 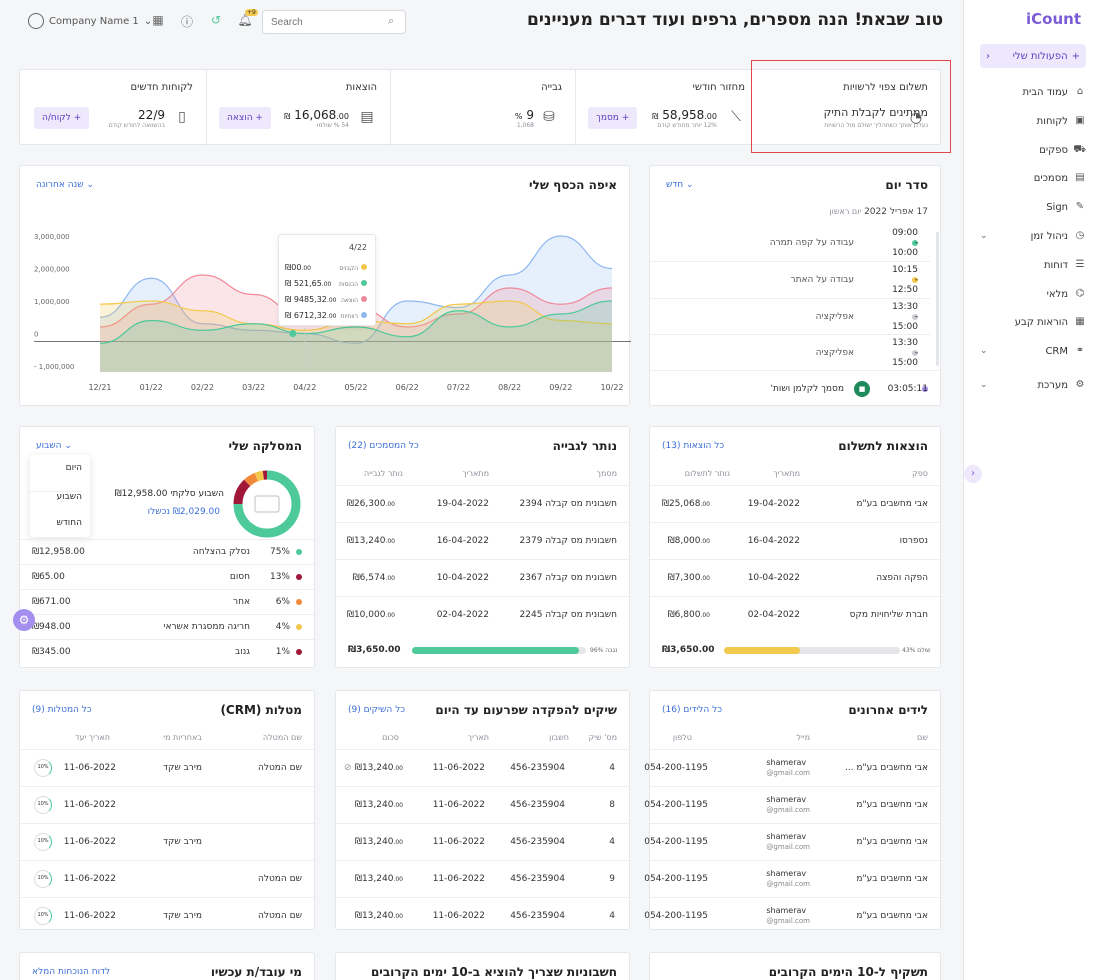 I want to click on col-header: נותר לגבייה, so click(x=383, y=473).